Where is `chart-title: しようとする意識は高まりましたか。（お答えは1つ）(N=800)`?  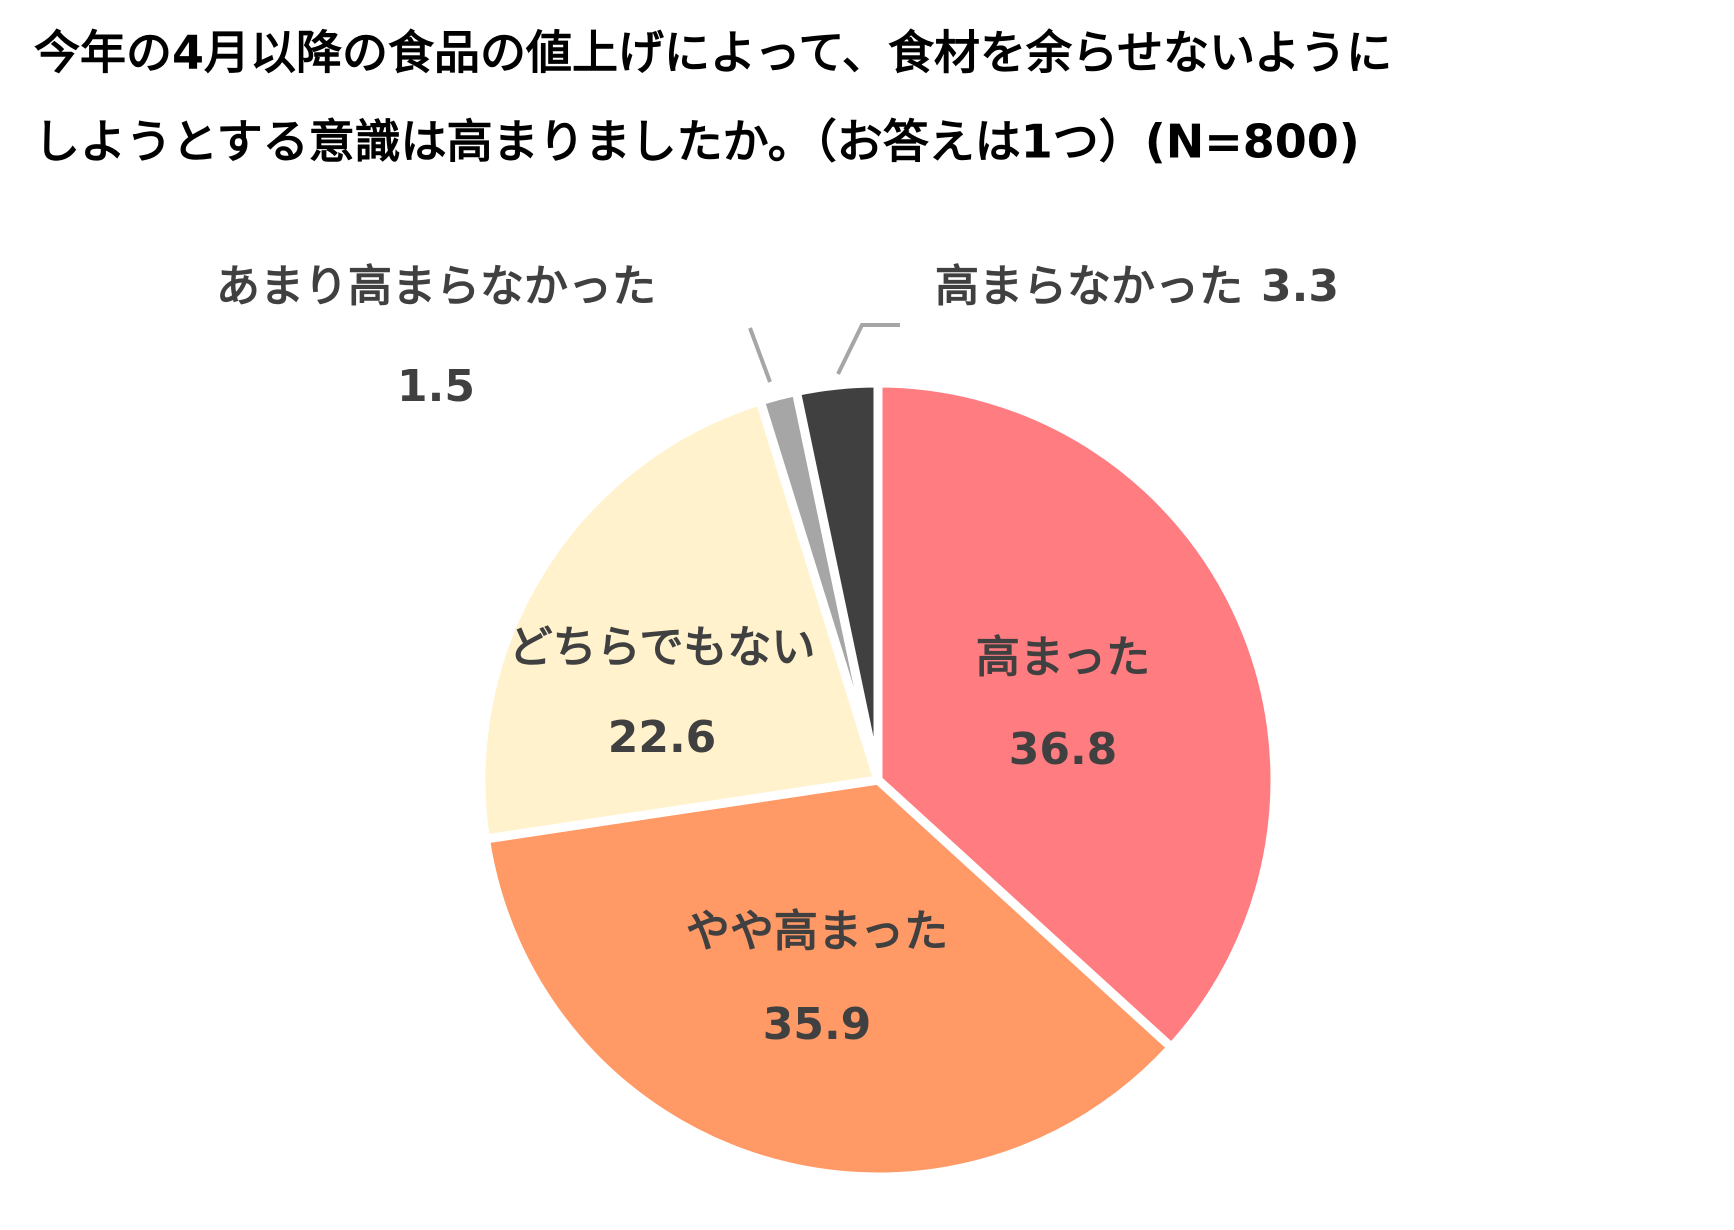
chart-title: しようとする意識は高まりましたか。（お答えは1つ）(N=800) is located at coordinates (697, 142).